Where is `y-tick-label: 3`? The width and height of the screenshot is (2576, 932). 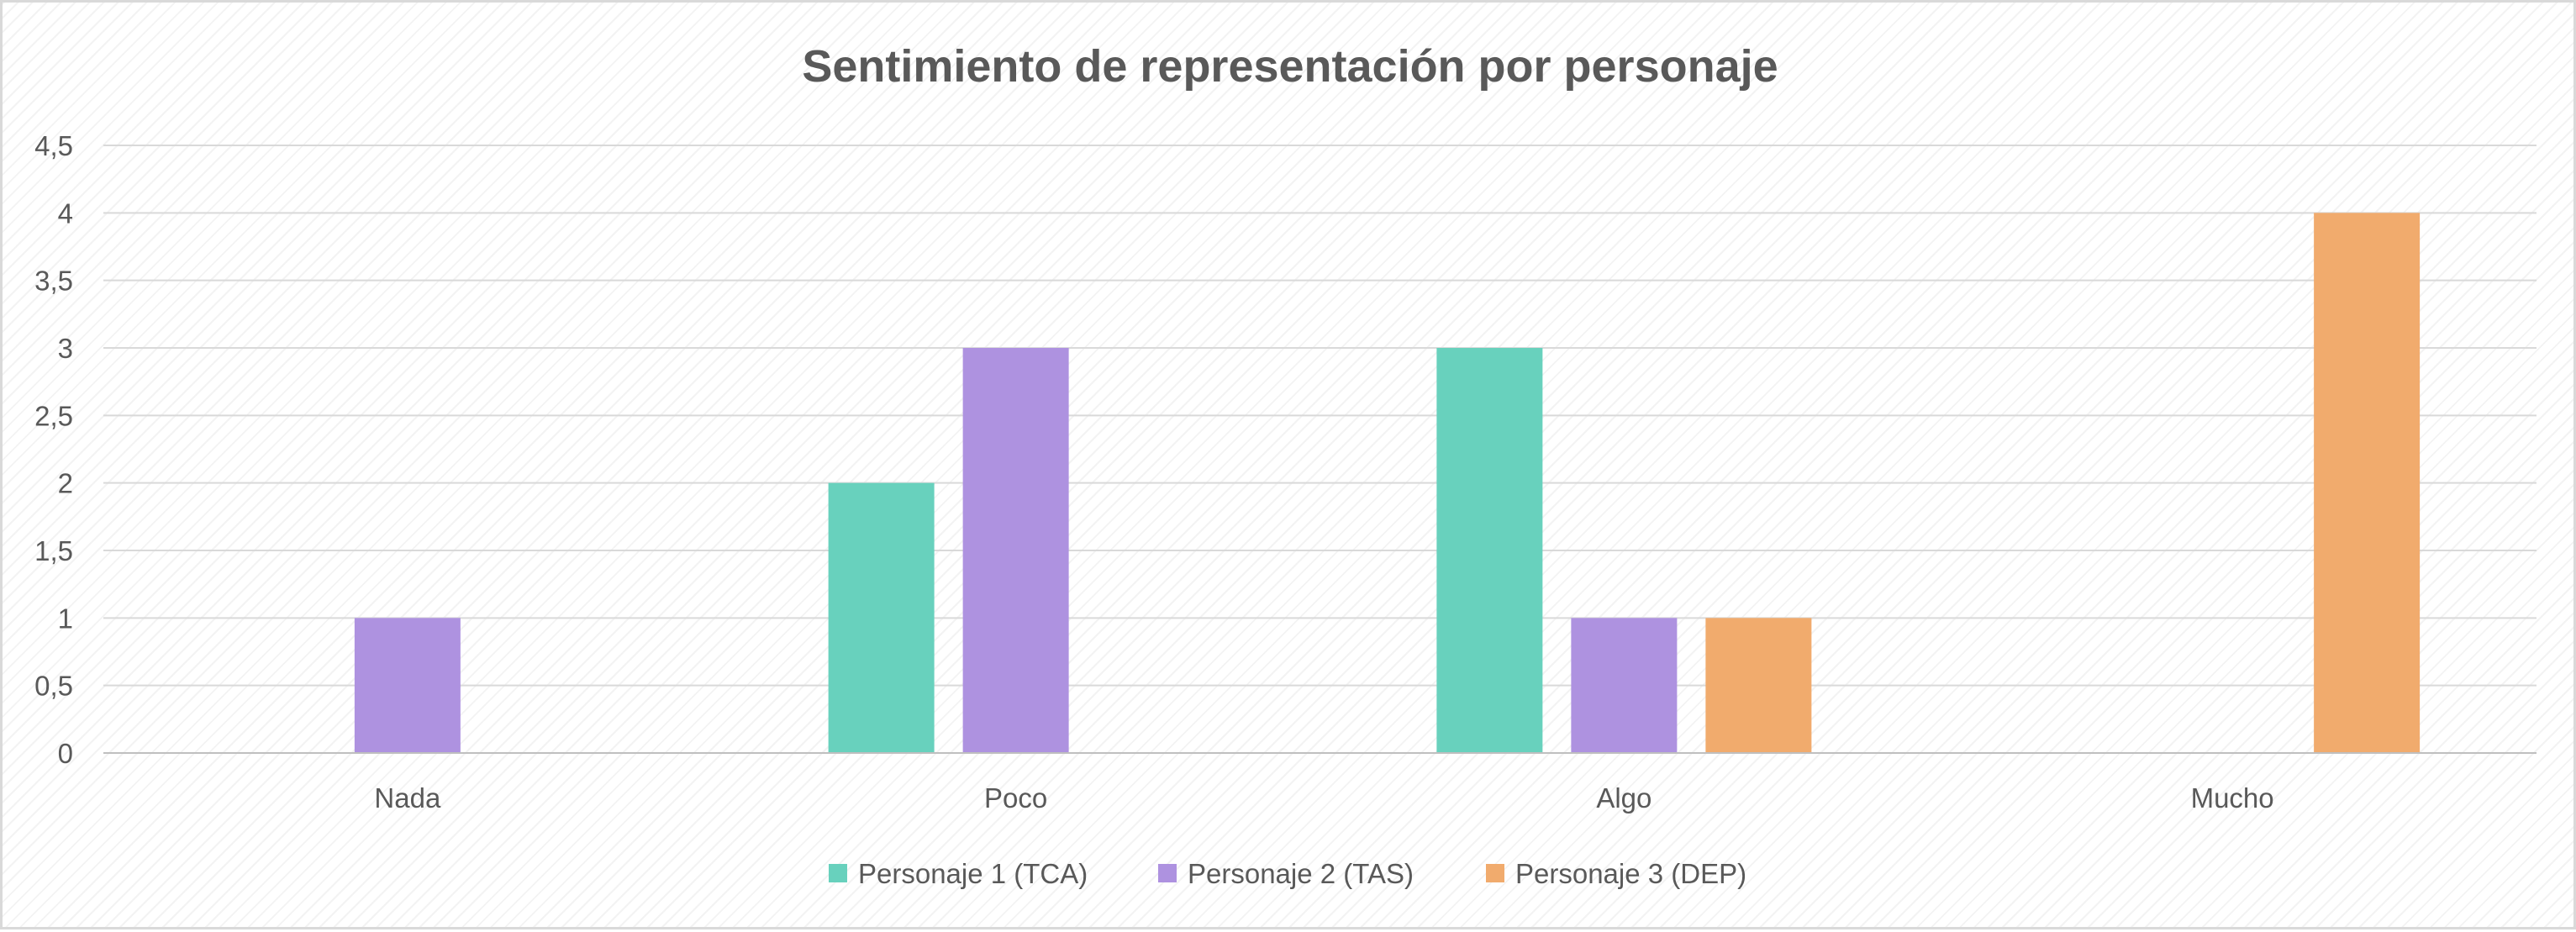
y-tick-label: 3 is located at coordinates (65, 348).